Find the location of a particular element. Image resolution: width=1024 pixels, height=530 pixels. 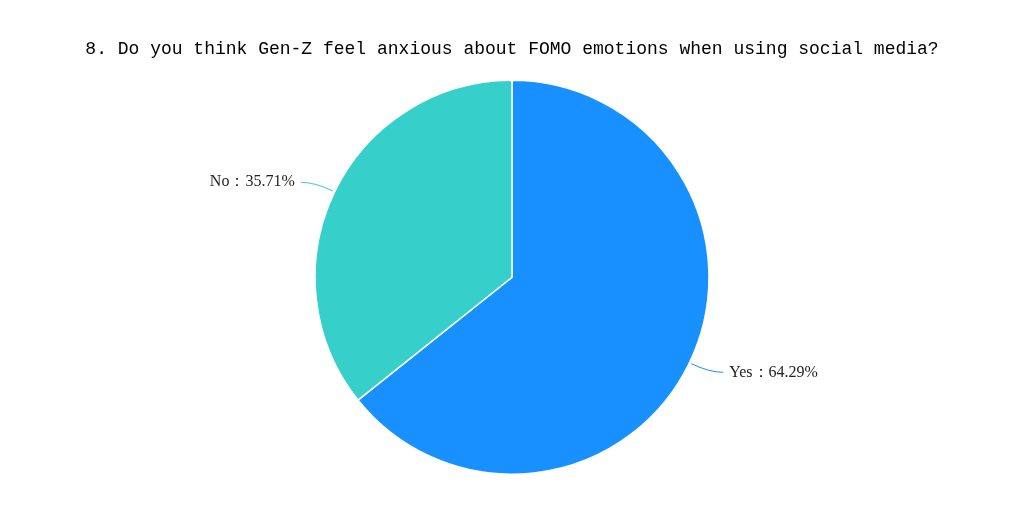

slice-label: Yes is located at coordinates (741, 371).